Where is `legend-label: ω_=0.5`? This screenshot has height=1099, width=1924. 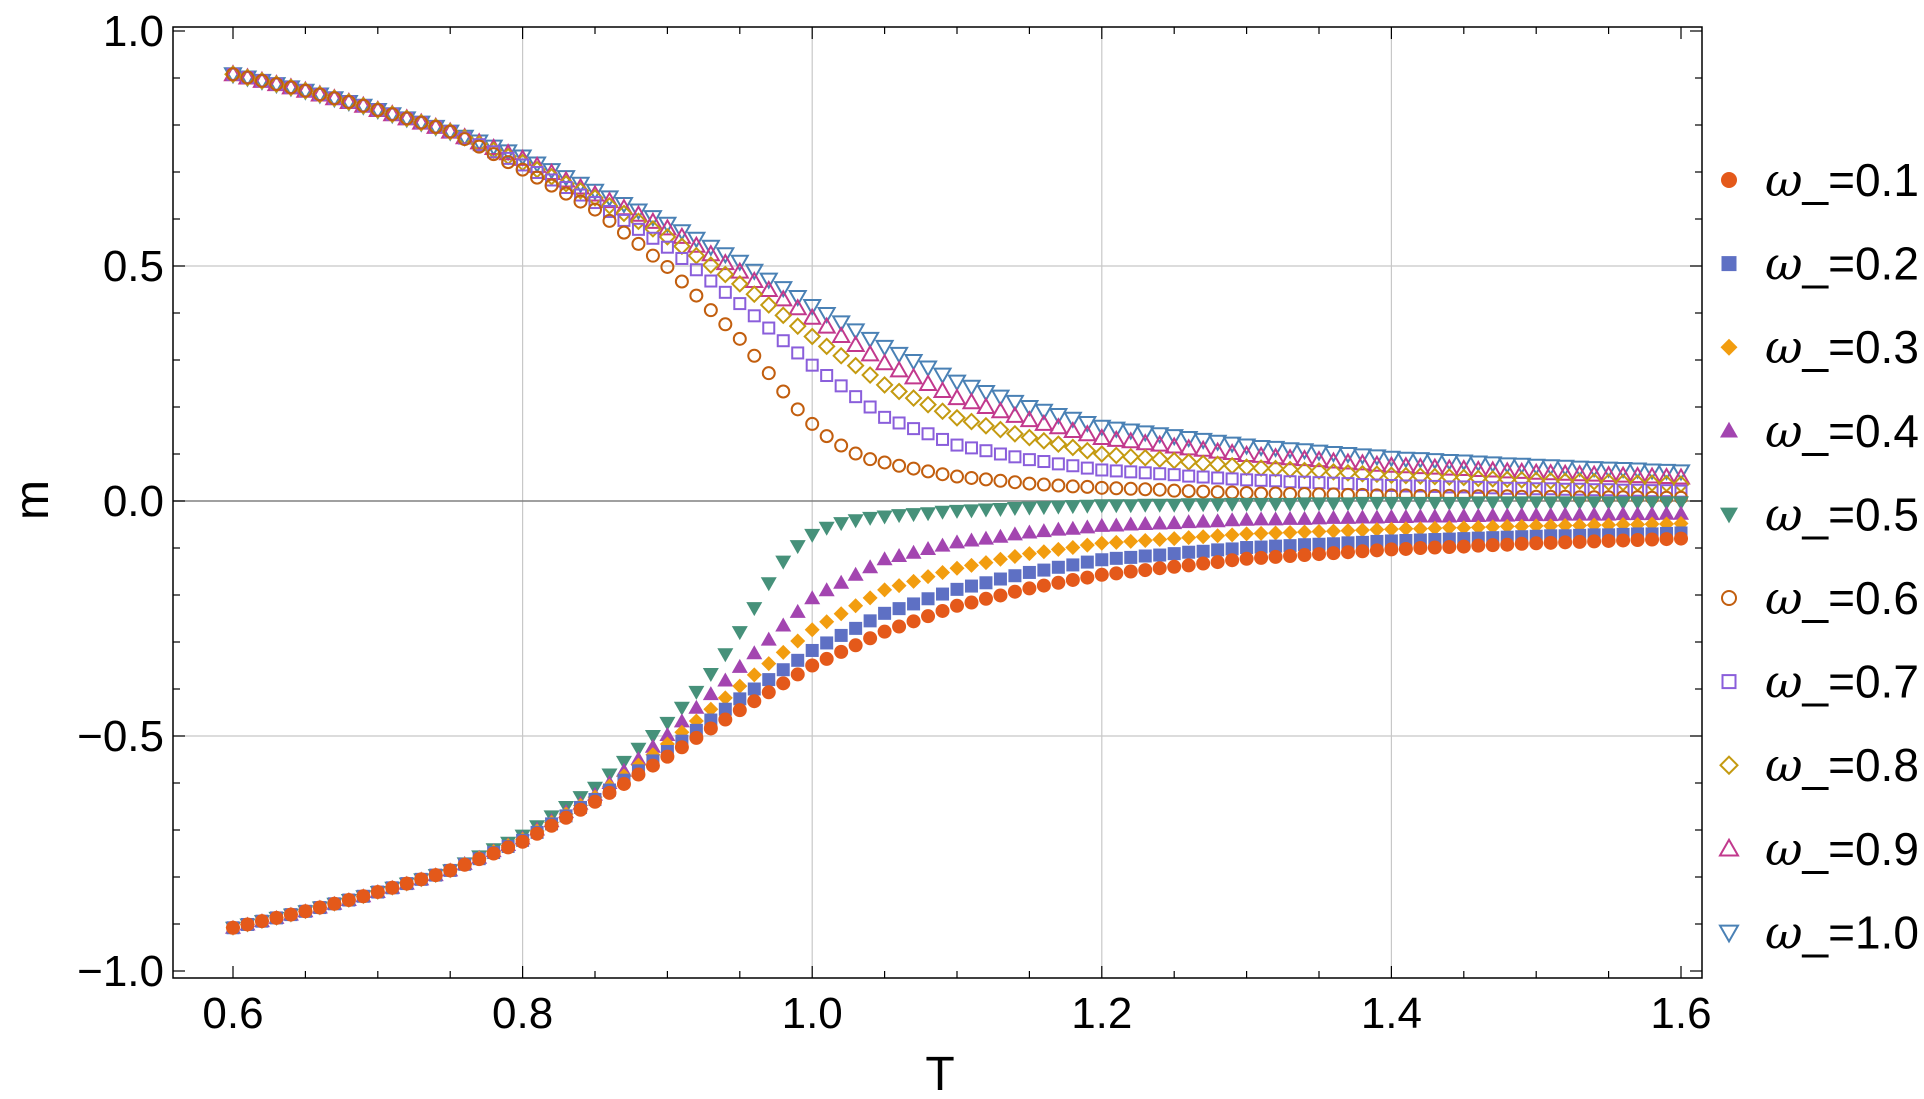 legend-label: ω_=0.5 is located at coordinates (1842, 514).